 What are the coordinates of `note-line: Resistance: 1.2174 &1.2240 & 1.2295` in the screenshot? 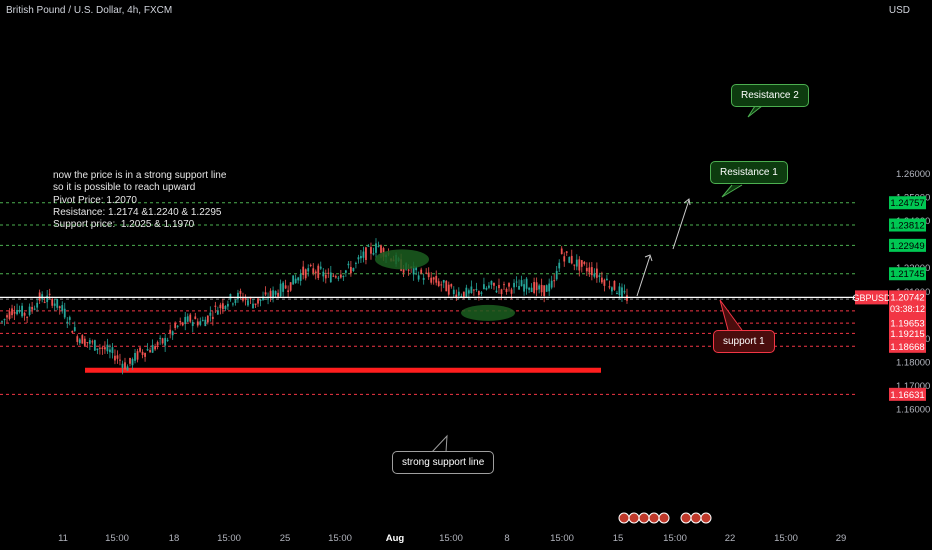 It's located at (137, 212).